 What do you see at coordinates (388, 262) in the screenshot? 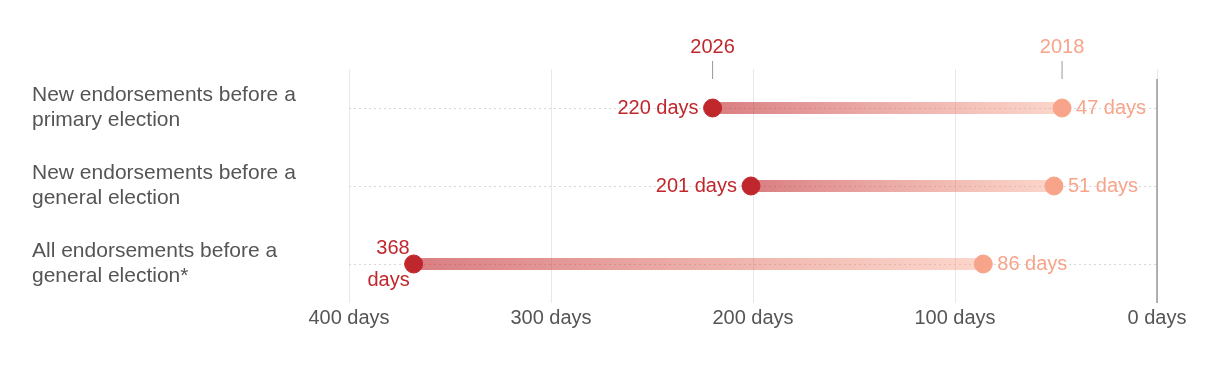
I see `data-label: 368 days` at bounding box center [388, 262].